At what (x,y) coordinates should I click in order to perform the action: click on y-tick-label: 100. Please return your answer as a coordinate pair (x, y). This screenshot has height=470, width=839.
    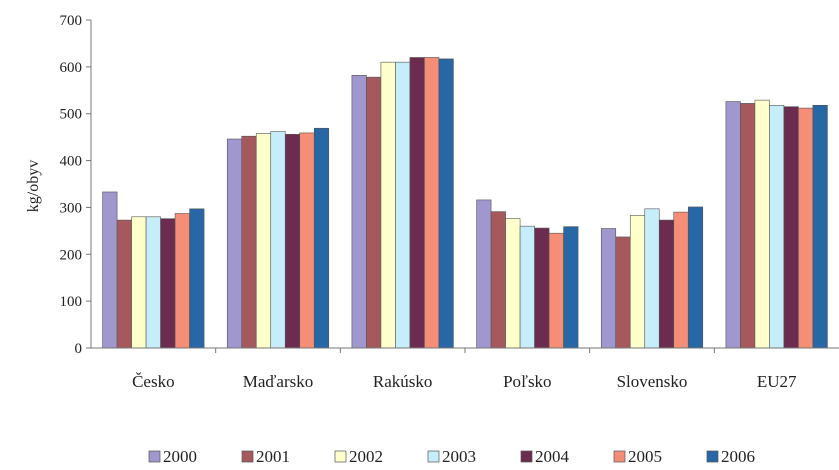
    Looking at the image, I should click on (71, 302).